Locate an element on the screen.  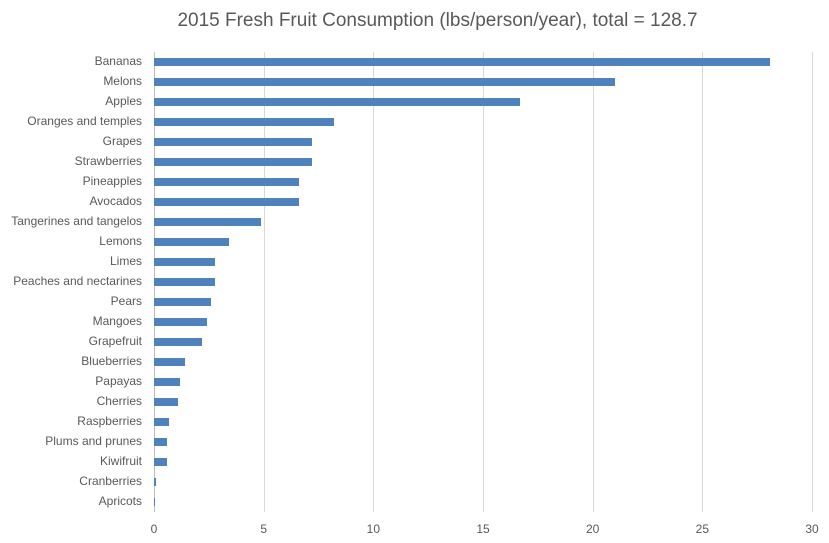
x-tick-label: 25 is located at coordinates (702, 529).